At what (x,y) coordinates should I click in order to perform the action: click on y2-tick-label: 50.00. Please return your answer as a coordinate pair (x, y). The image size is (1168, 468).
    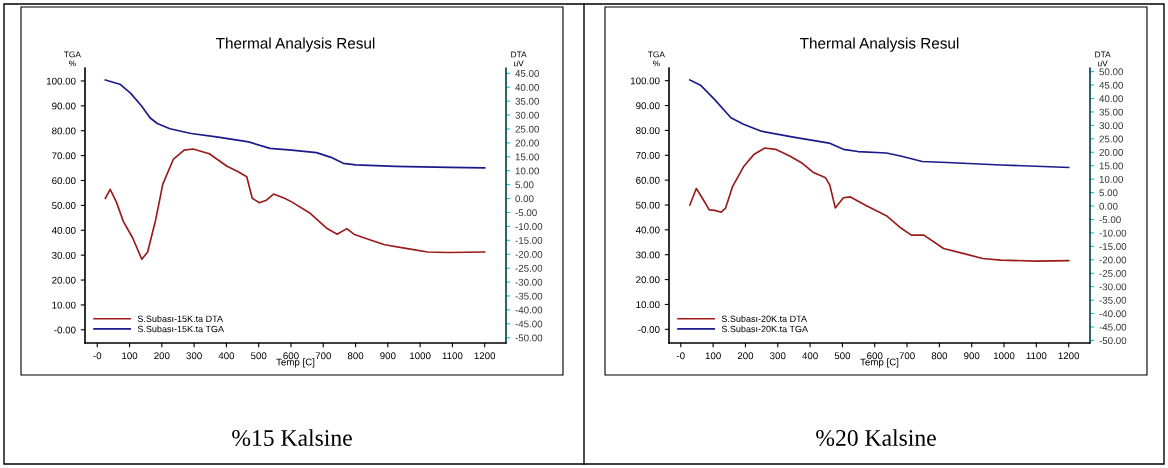
    Looking at the image, I should click on (1111, 72).